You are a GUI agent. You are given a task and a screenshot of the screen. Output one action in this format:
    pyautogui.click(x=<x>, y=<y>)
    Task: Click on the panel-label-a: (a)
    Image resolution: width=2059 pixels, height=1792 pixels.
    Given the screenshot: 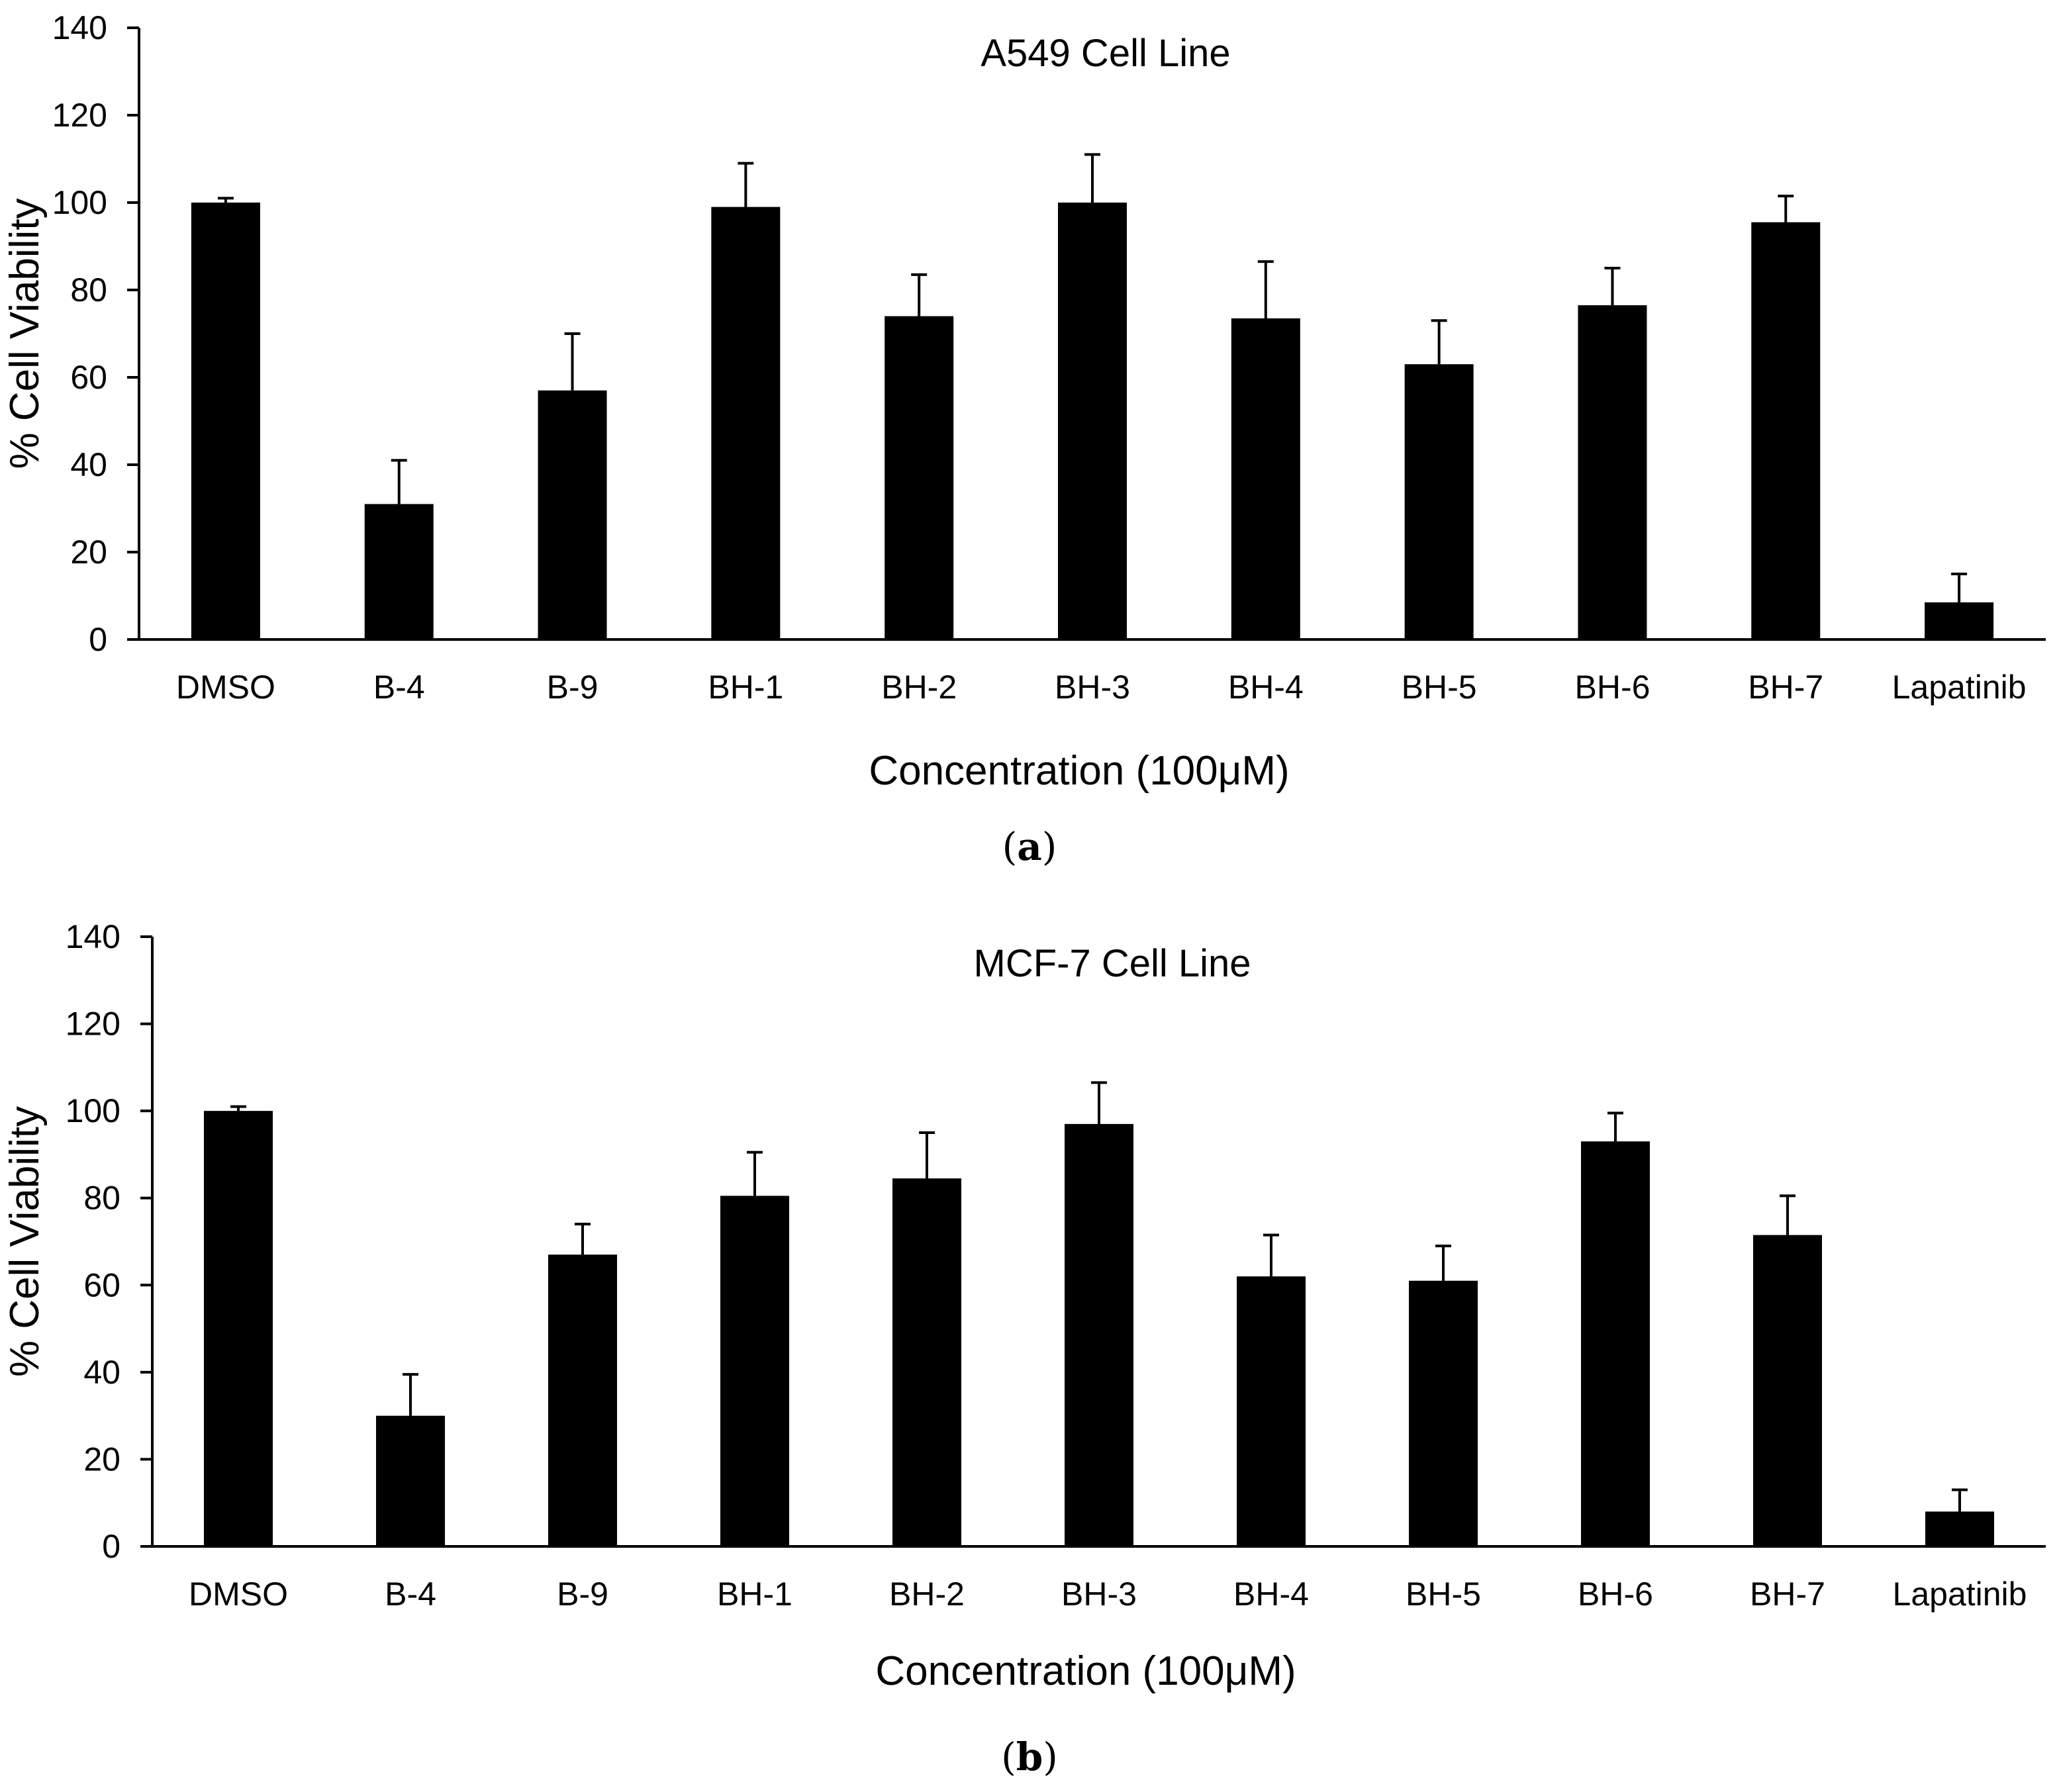 What is the action you would take?
    pyautogui.click(x=1029, y=846)
    